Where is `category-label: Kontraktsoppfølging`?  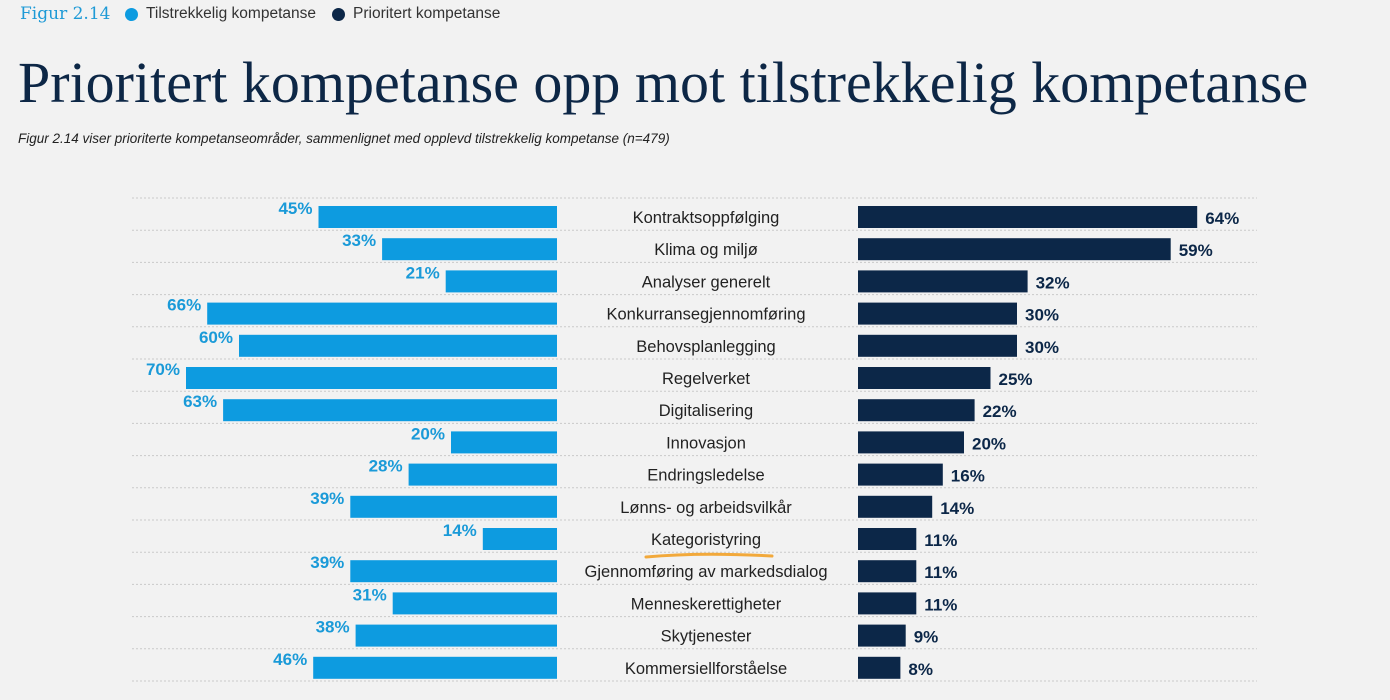
category-label: Kontraktsoppfølging is located at coordinates (706, 218).